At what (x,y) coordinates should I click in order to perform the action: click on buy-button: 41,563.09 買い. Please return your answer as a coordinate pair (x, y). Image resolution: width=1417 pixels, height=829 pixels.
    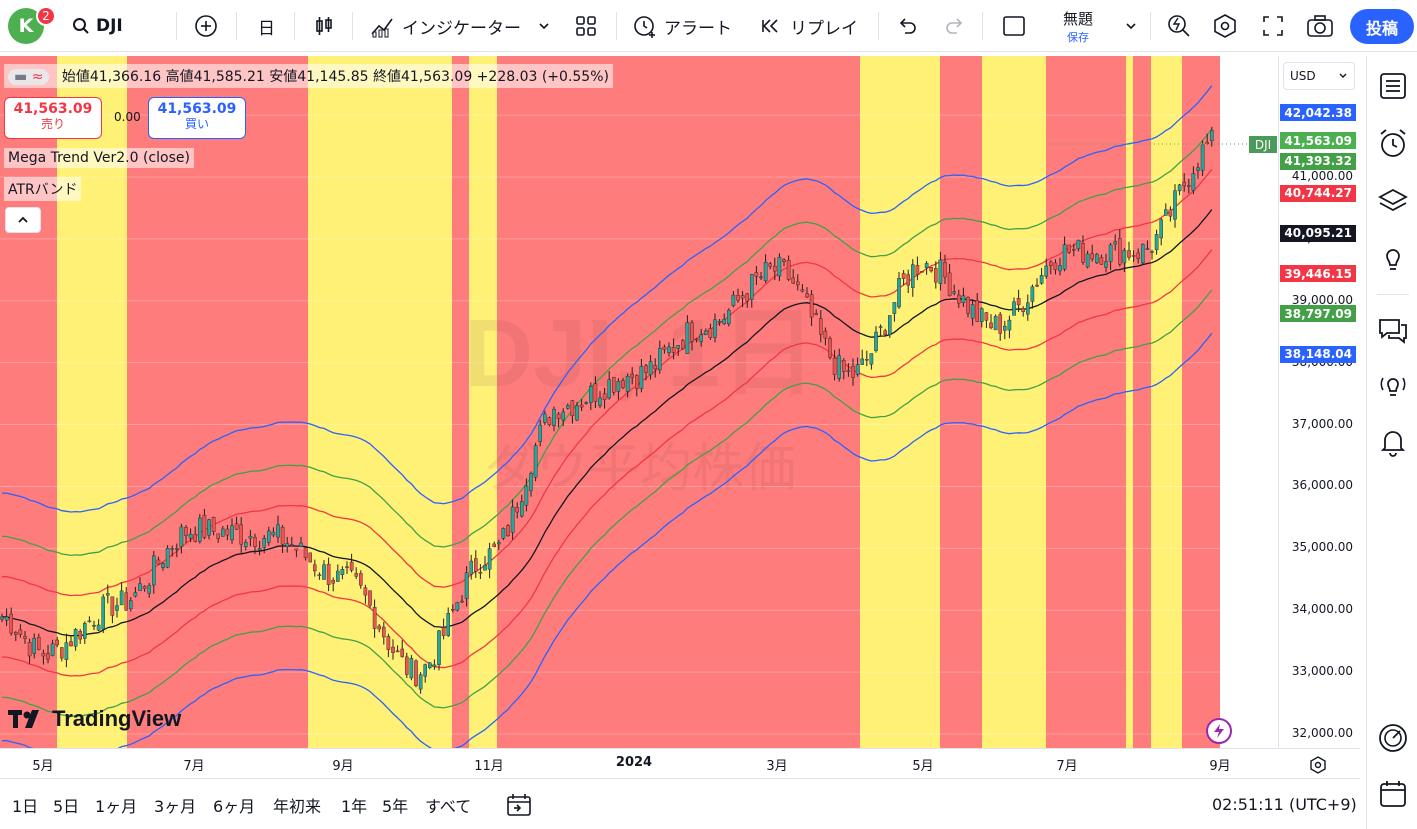
    Looking at the image, I should click on (197, 118).